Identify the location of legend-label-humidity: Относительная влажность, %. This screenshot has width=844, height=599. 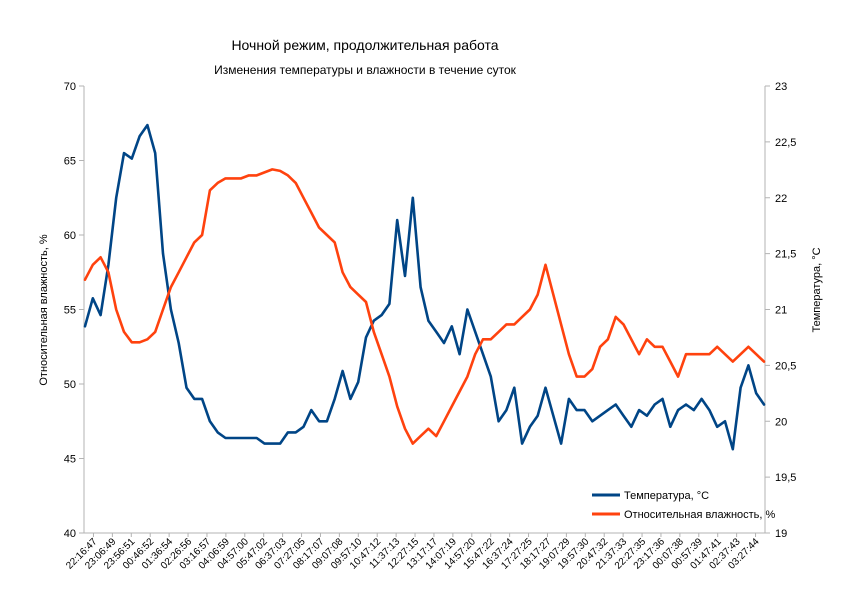
(700, 515).